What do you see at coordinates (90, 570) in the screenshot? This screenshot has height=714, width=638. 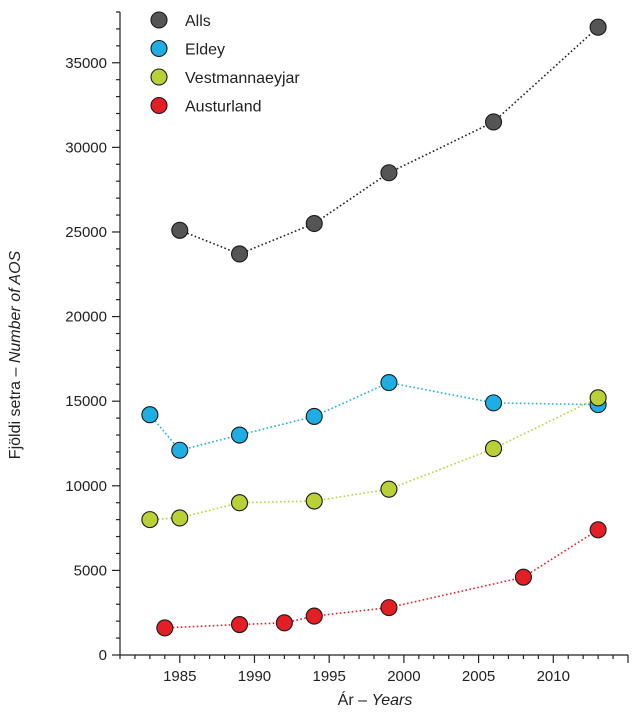 I see `y-tick-label: 5000` at bounding box center [90, 570].